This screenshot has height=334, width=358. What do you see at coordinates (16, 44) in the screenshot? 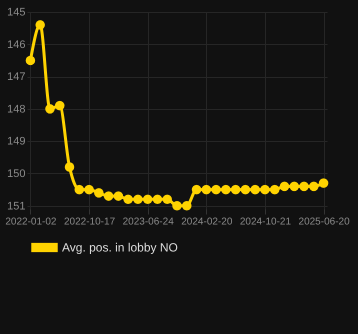
I see `y-tick-label: 146` at bounding box center [16, 44].